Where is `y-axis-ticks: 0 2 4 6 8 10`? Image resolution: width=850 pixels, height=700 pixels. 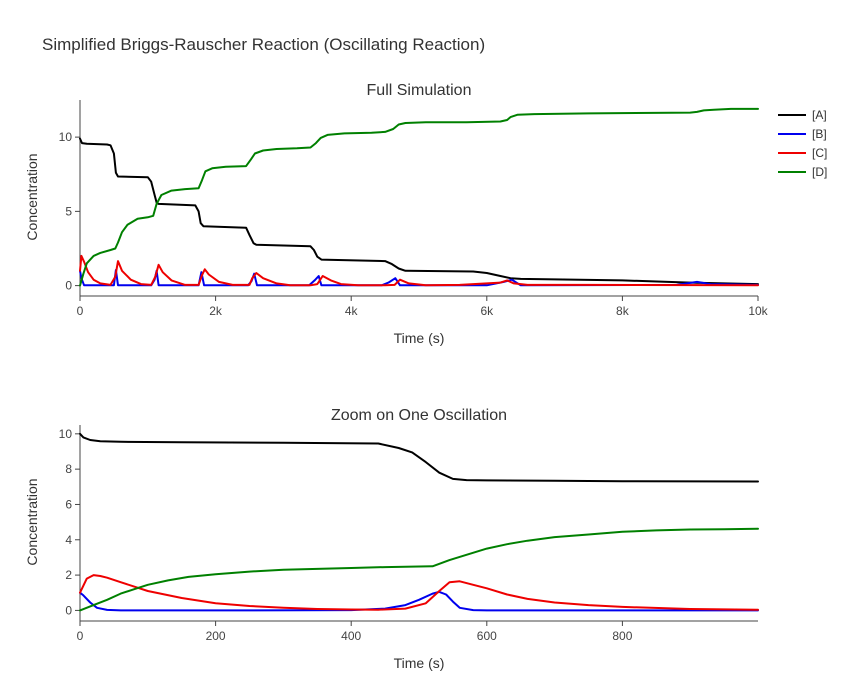
y-axis-ticks: 0 2 4 6 8 10 is located at coordinates (69, 522).